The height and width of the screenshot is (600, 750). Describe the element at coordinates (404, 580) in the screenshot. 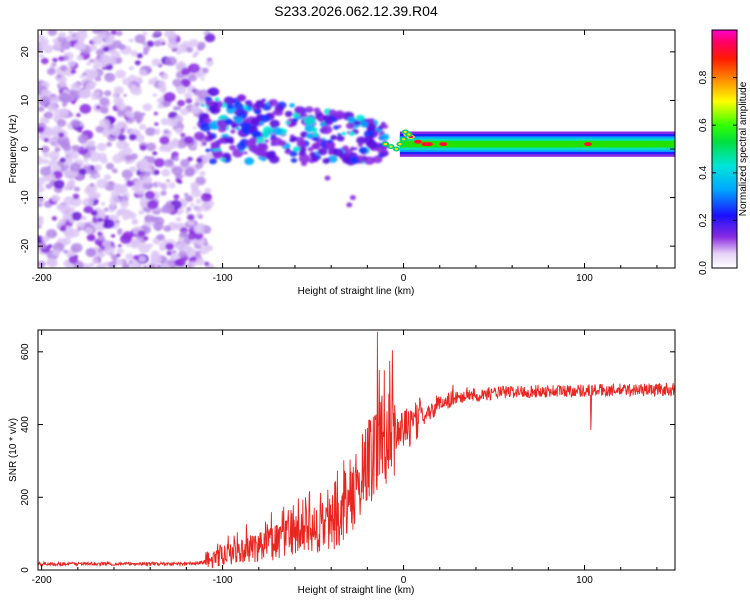

I see `x-tick-label: 0` at that location.